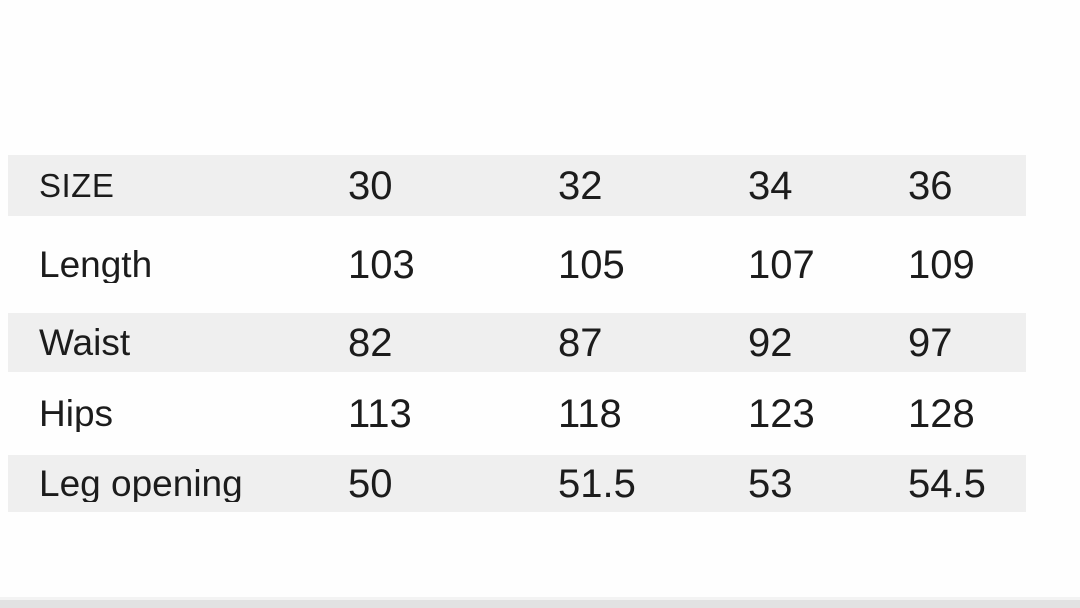 The width and height of the screenshot is (1080, 608). I want to click on column-header-size: SIZE, so click(77, 185).